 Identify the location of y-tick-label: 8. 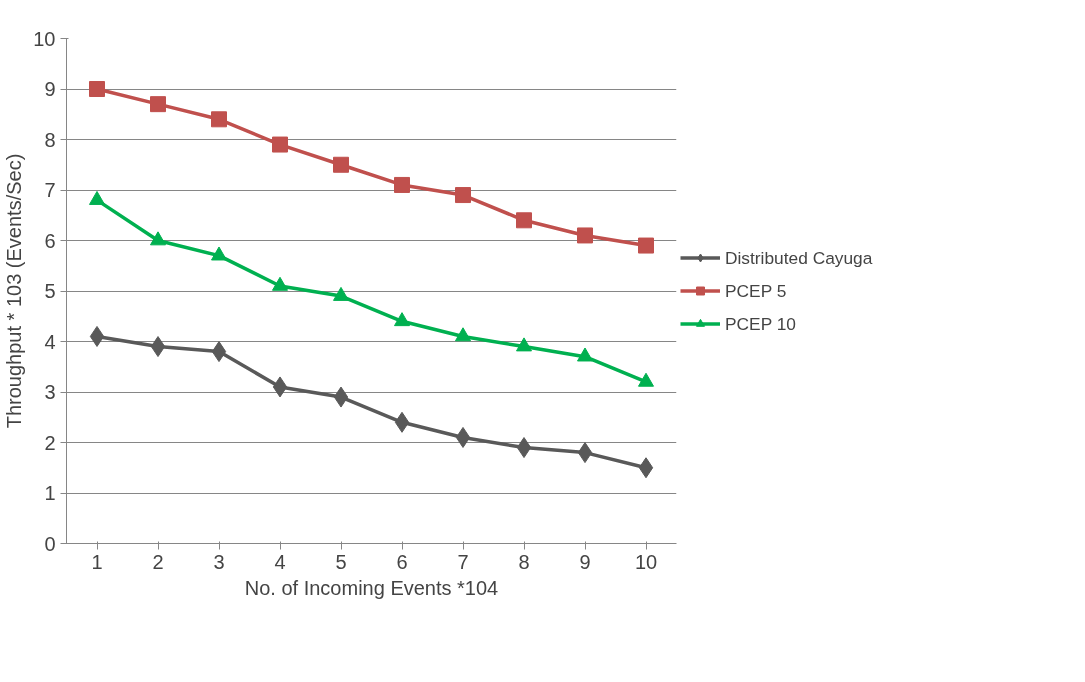
(50, 139).